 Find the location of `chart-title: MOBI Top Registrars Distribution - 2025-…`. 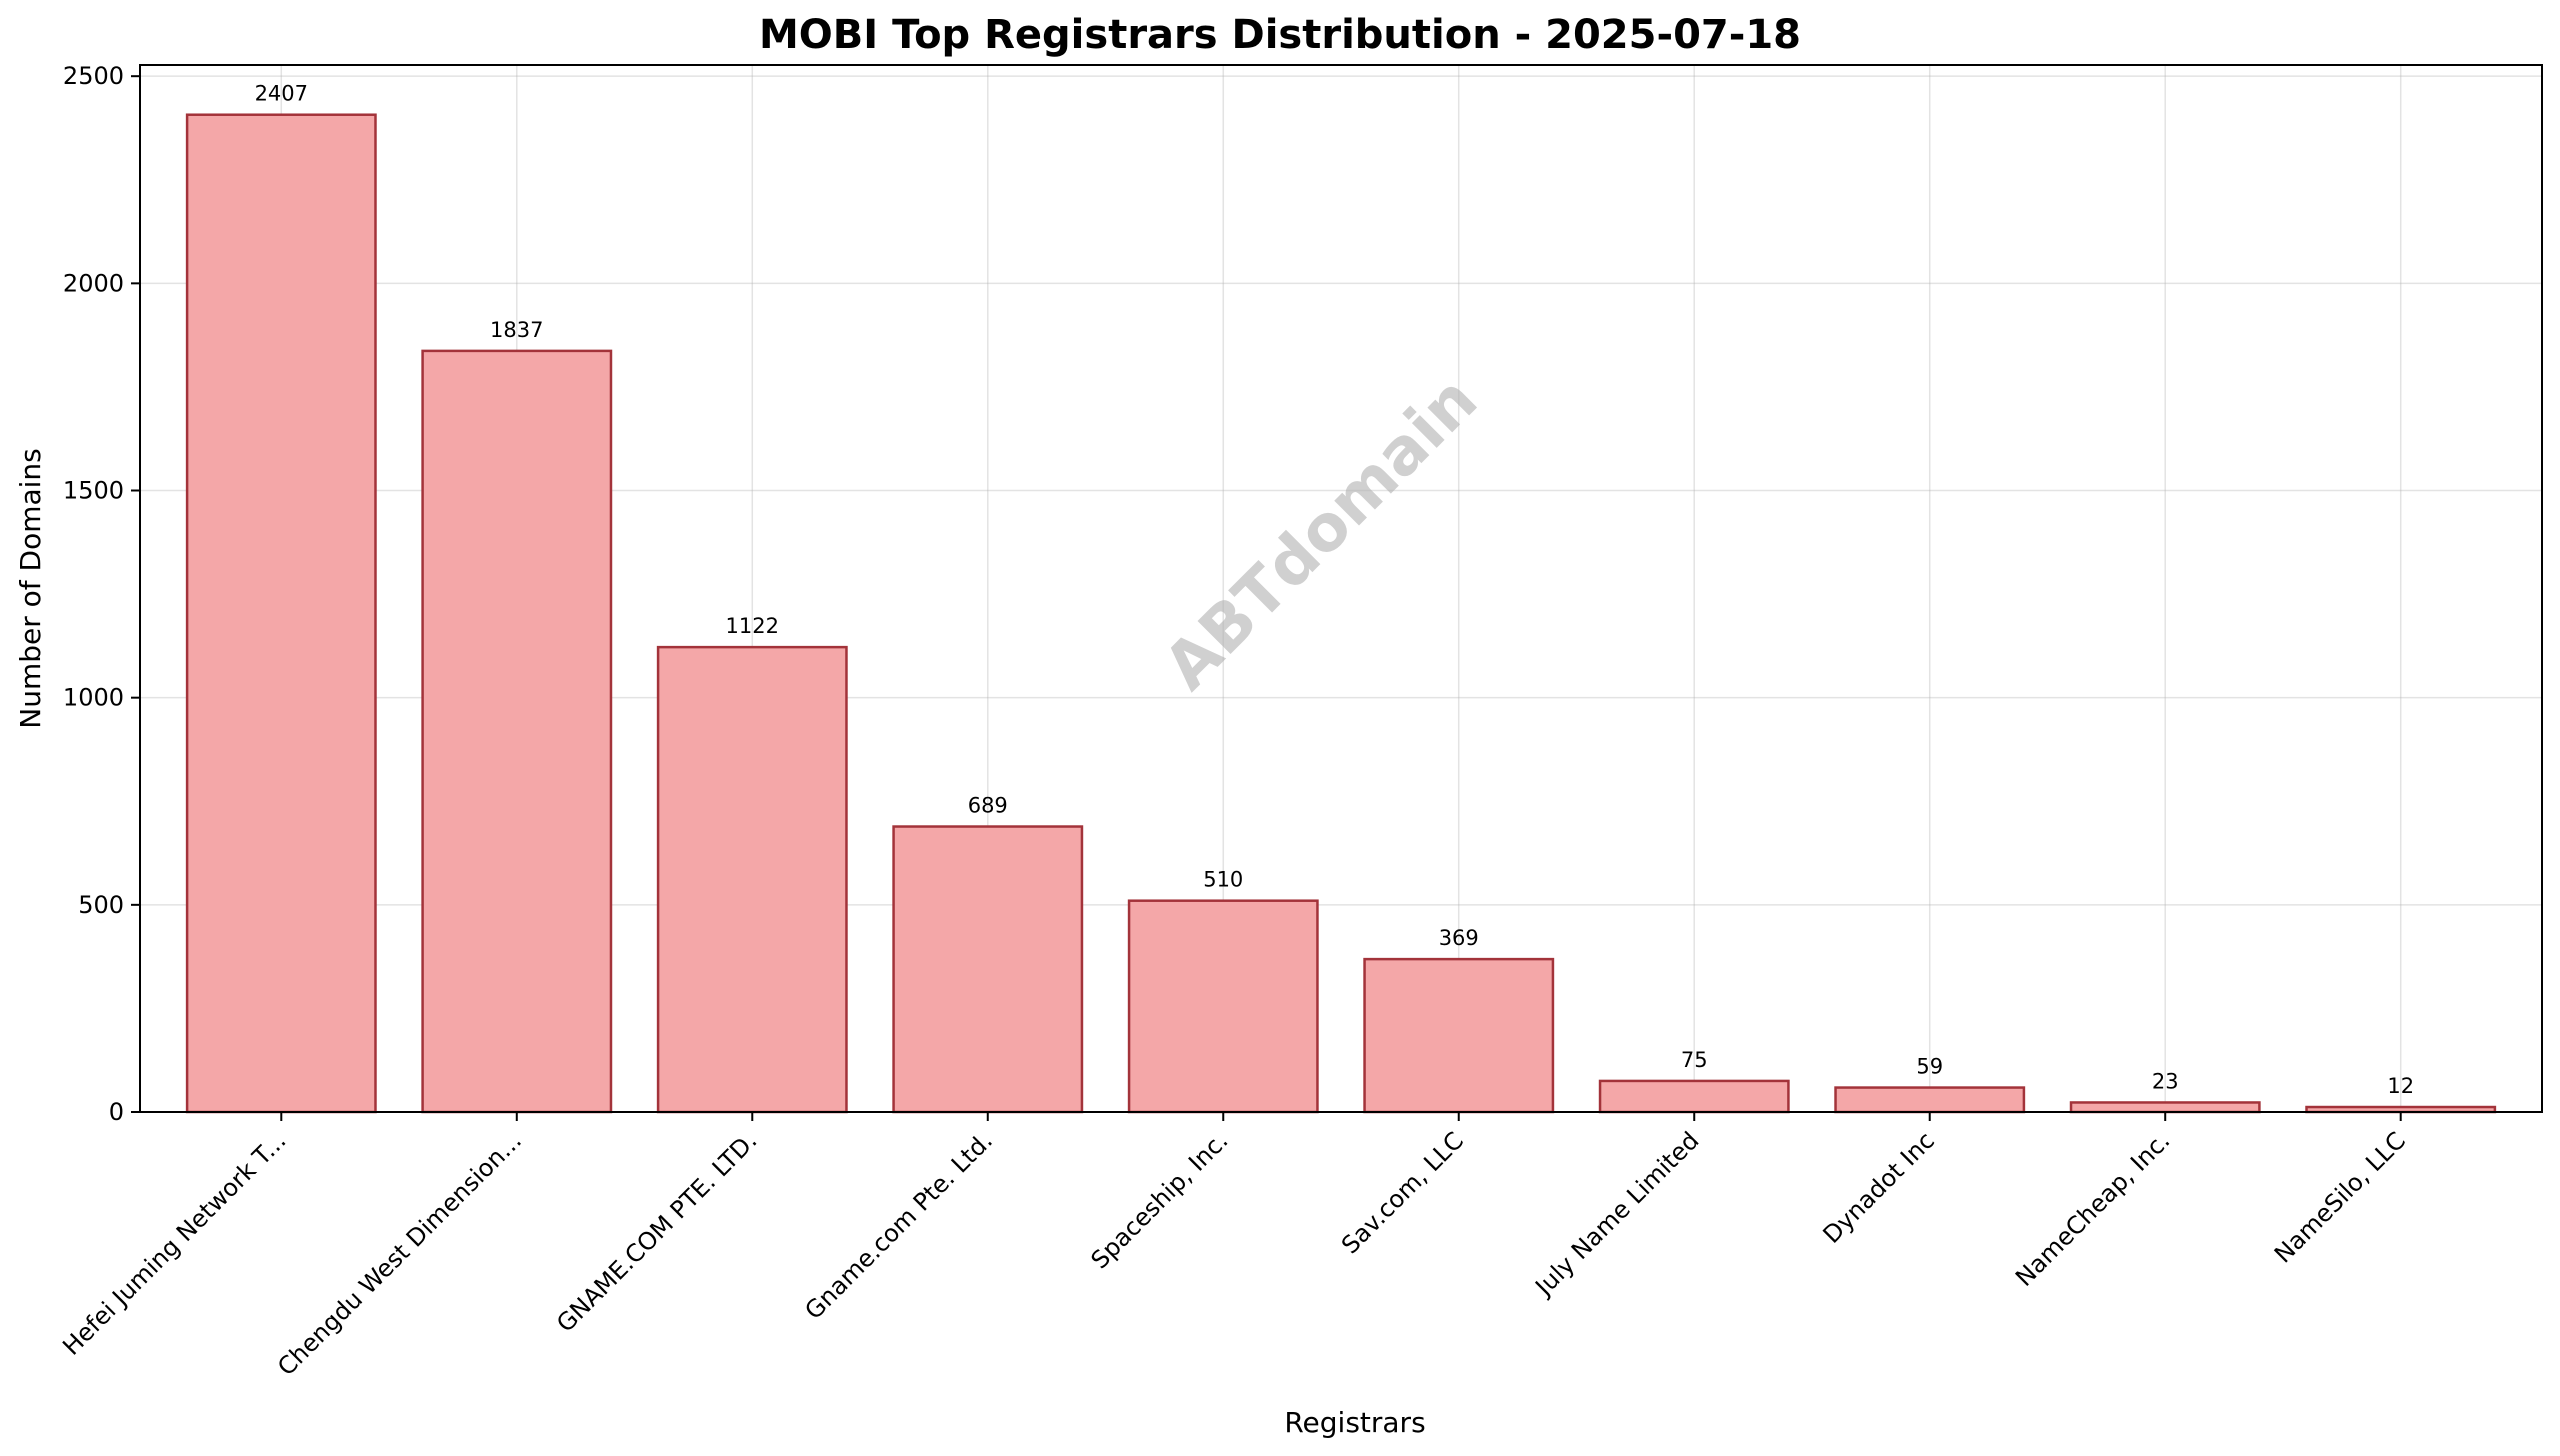

chart-title: MOBI Top Registrars Distribution - 2025-… is located at coordinates (1280, 35).